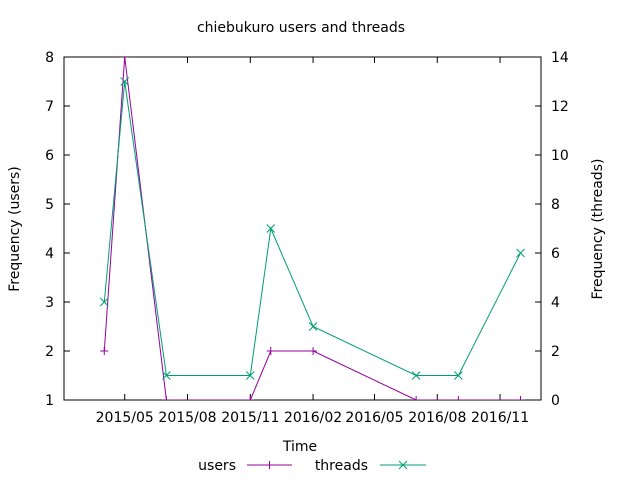 The height and width of the screenshot is (480, 640). What do you see at coordinates (269, 465) in the screenshot?
I see `legend-marker-users` at bounding box center [269, 465].